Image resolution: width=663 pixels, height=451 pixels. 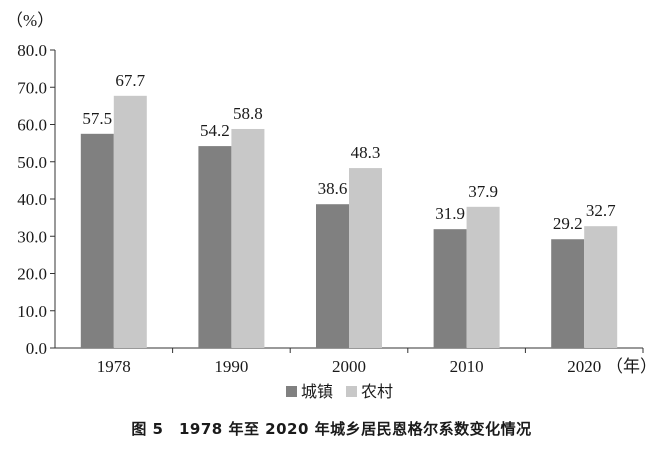 I want to click on y-tick-label: 30.0, so click(x=32, y=236).